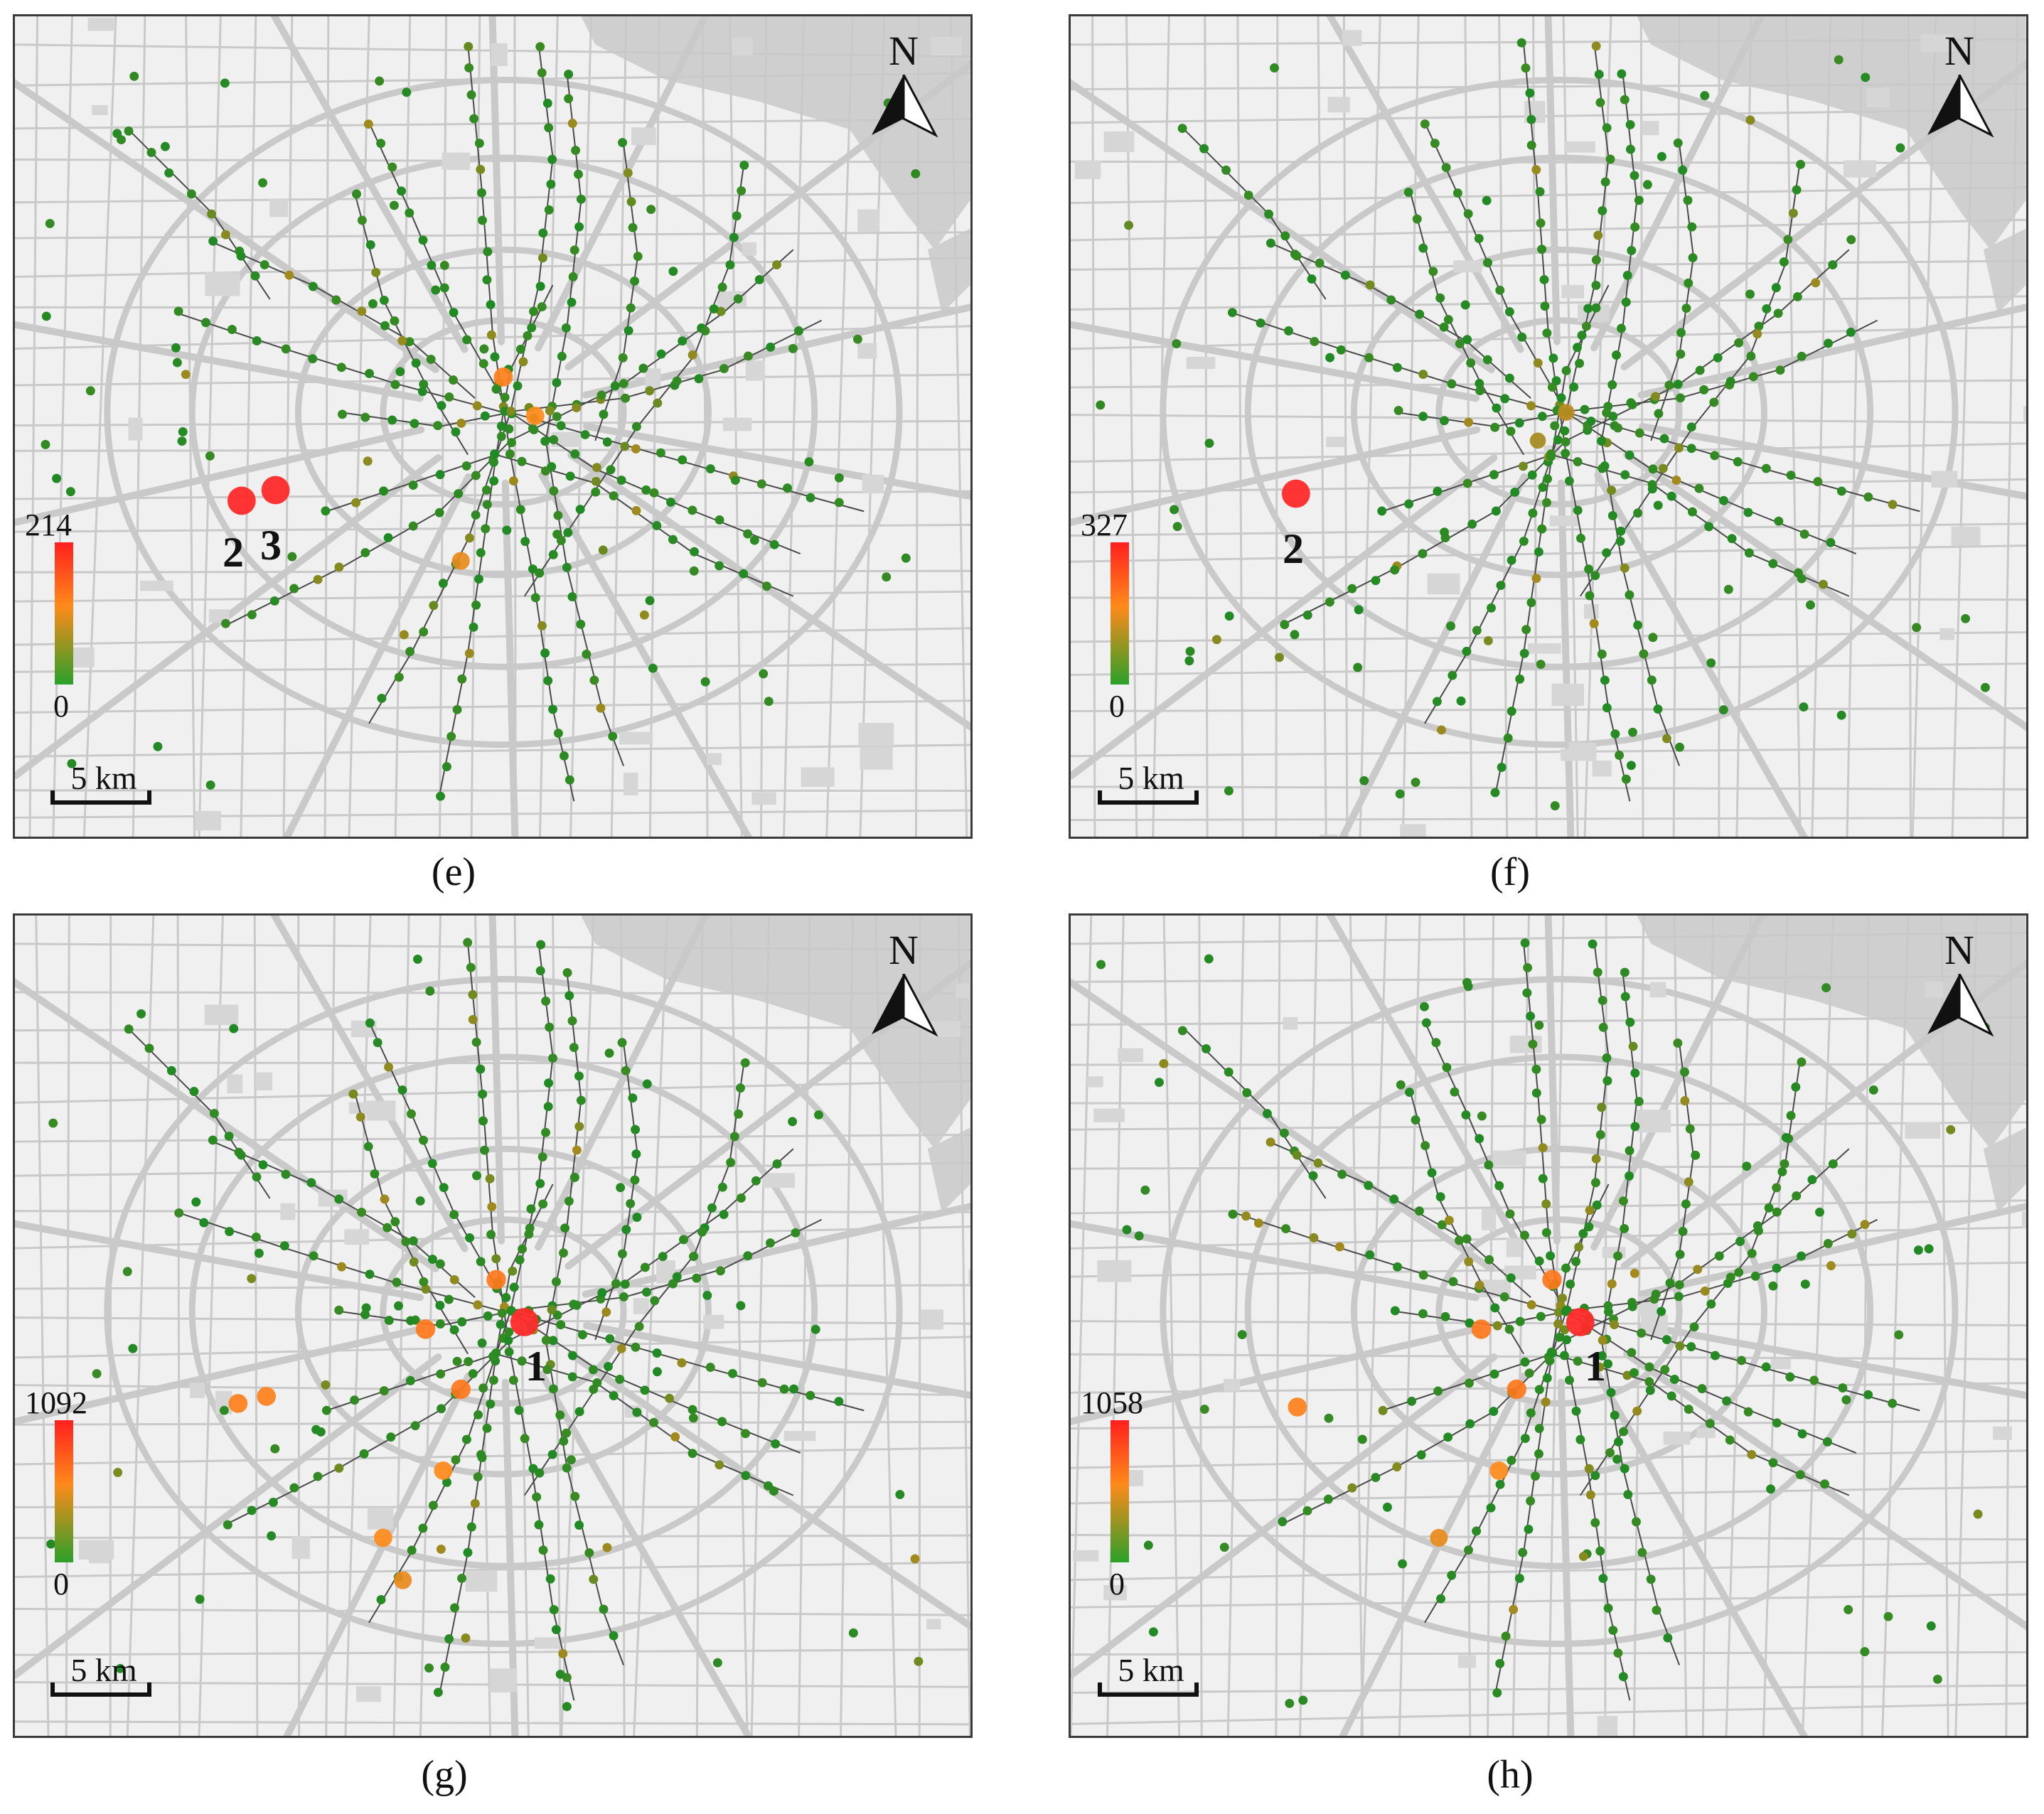  What do you see at coordinates (1510, 1775) in the screenshot?
I see `panel-label-h: (h)` at bounding box center [1510, 1775].